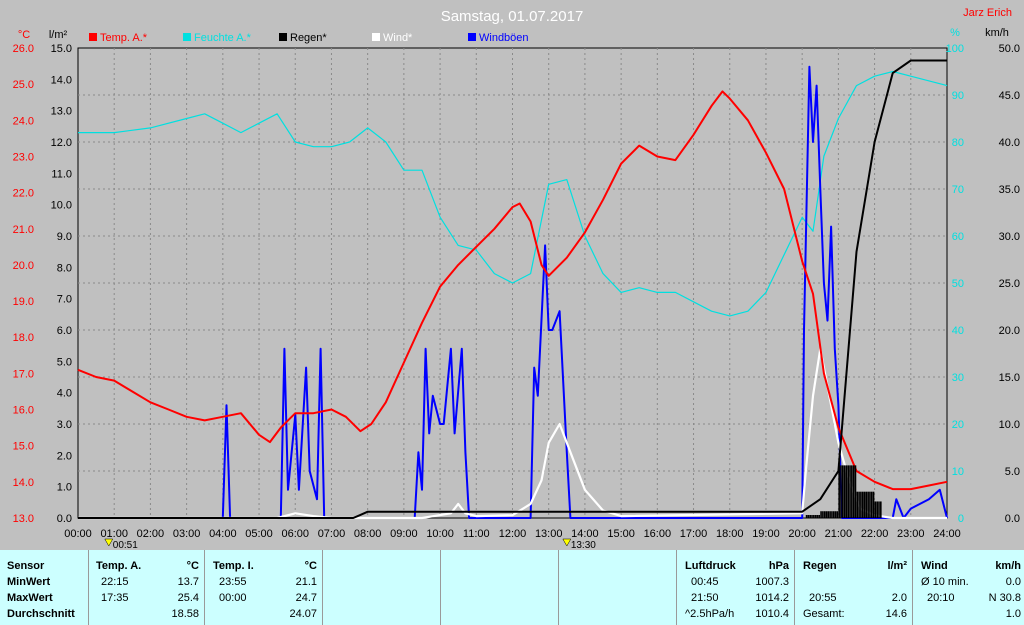 This screenshot has width=1024, height=625. What do you see at coordinates (945, 582) in the screenshot?
I see `wind-avg10-label: Ø 10 min.` at bounding box center [945, 582].